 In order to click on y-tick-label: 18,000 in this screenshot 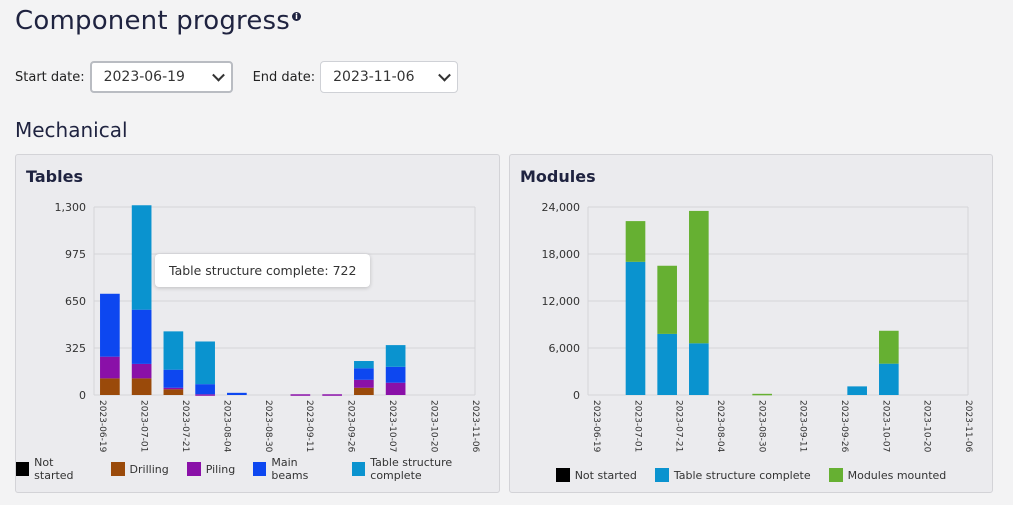, I will do `click(561, 254)`.